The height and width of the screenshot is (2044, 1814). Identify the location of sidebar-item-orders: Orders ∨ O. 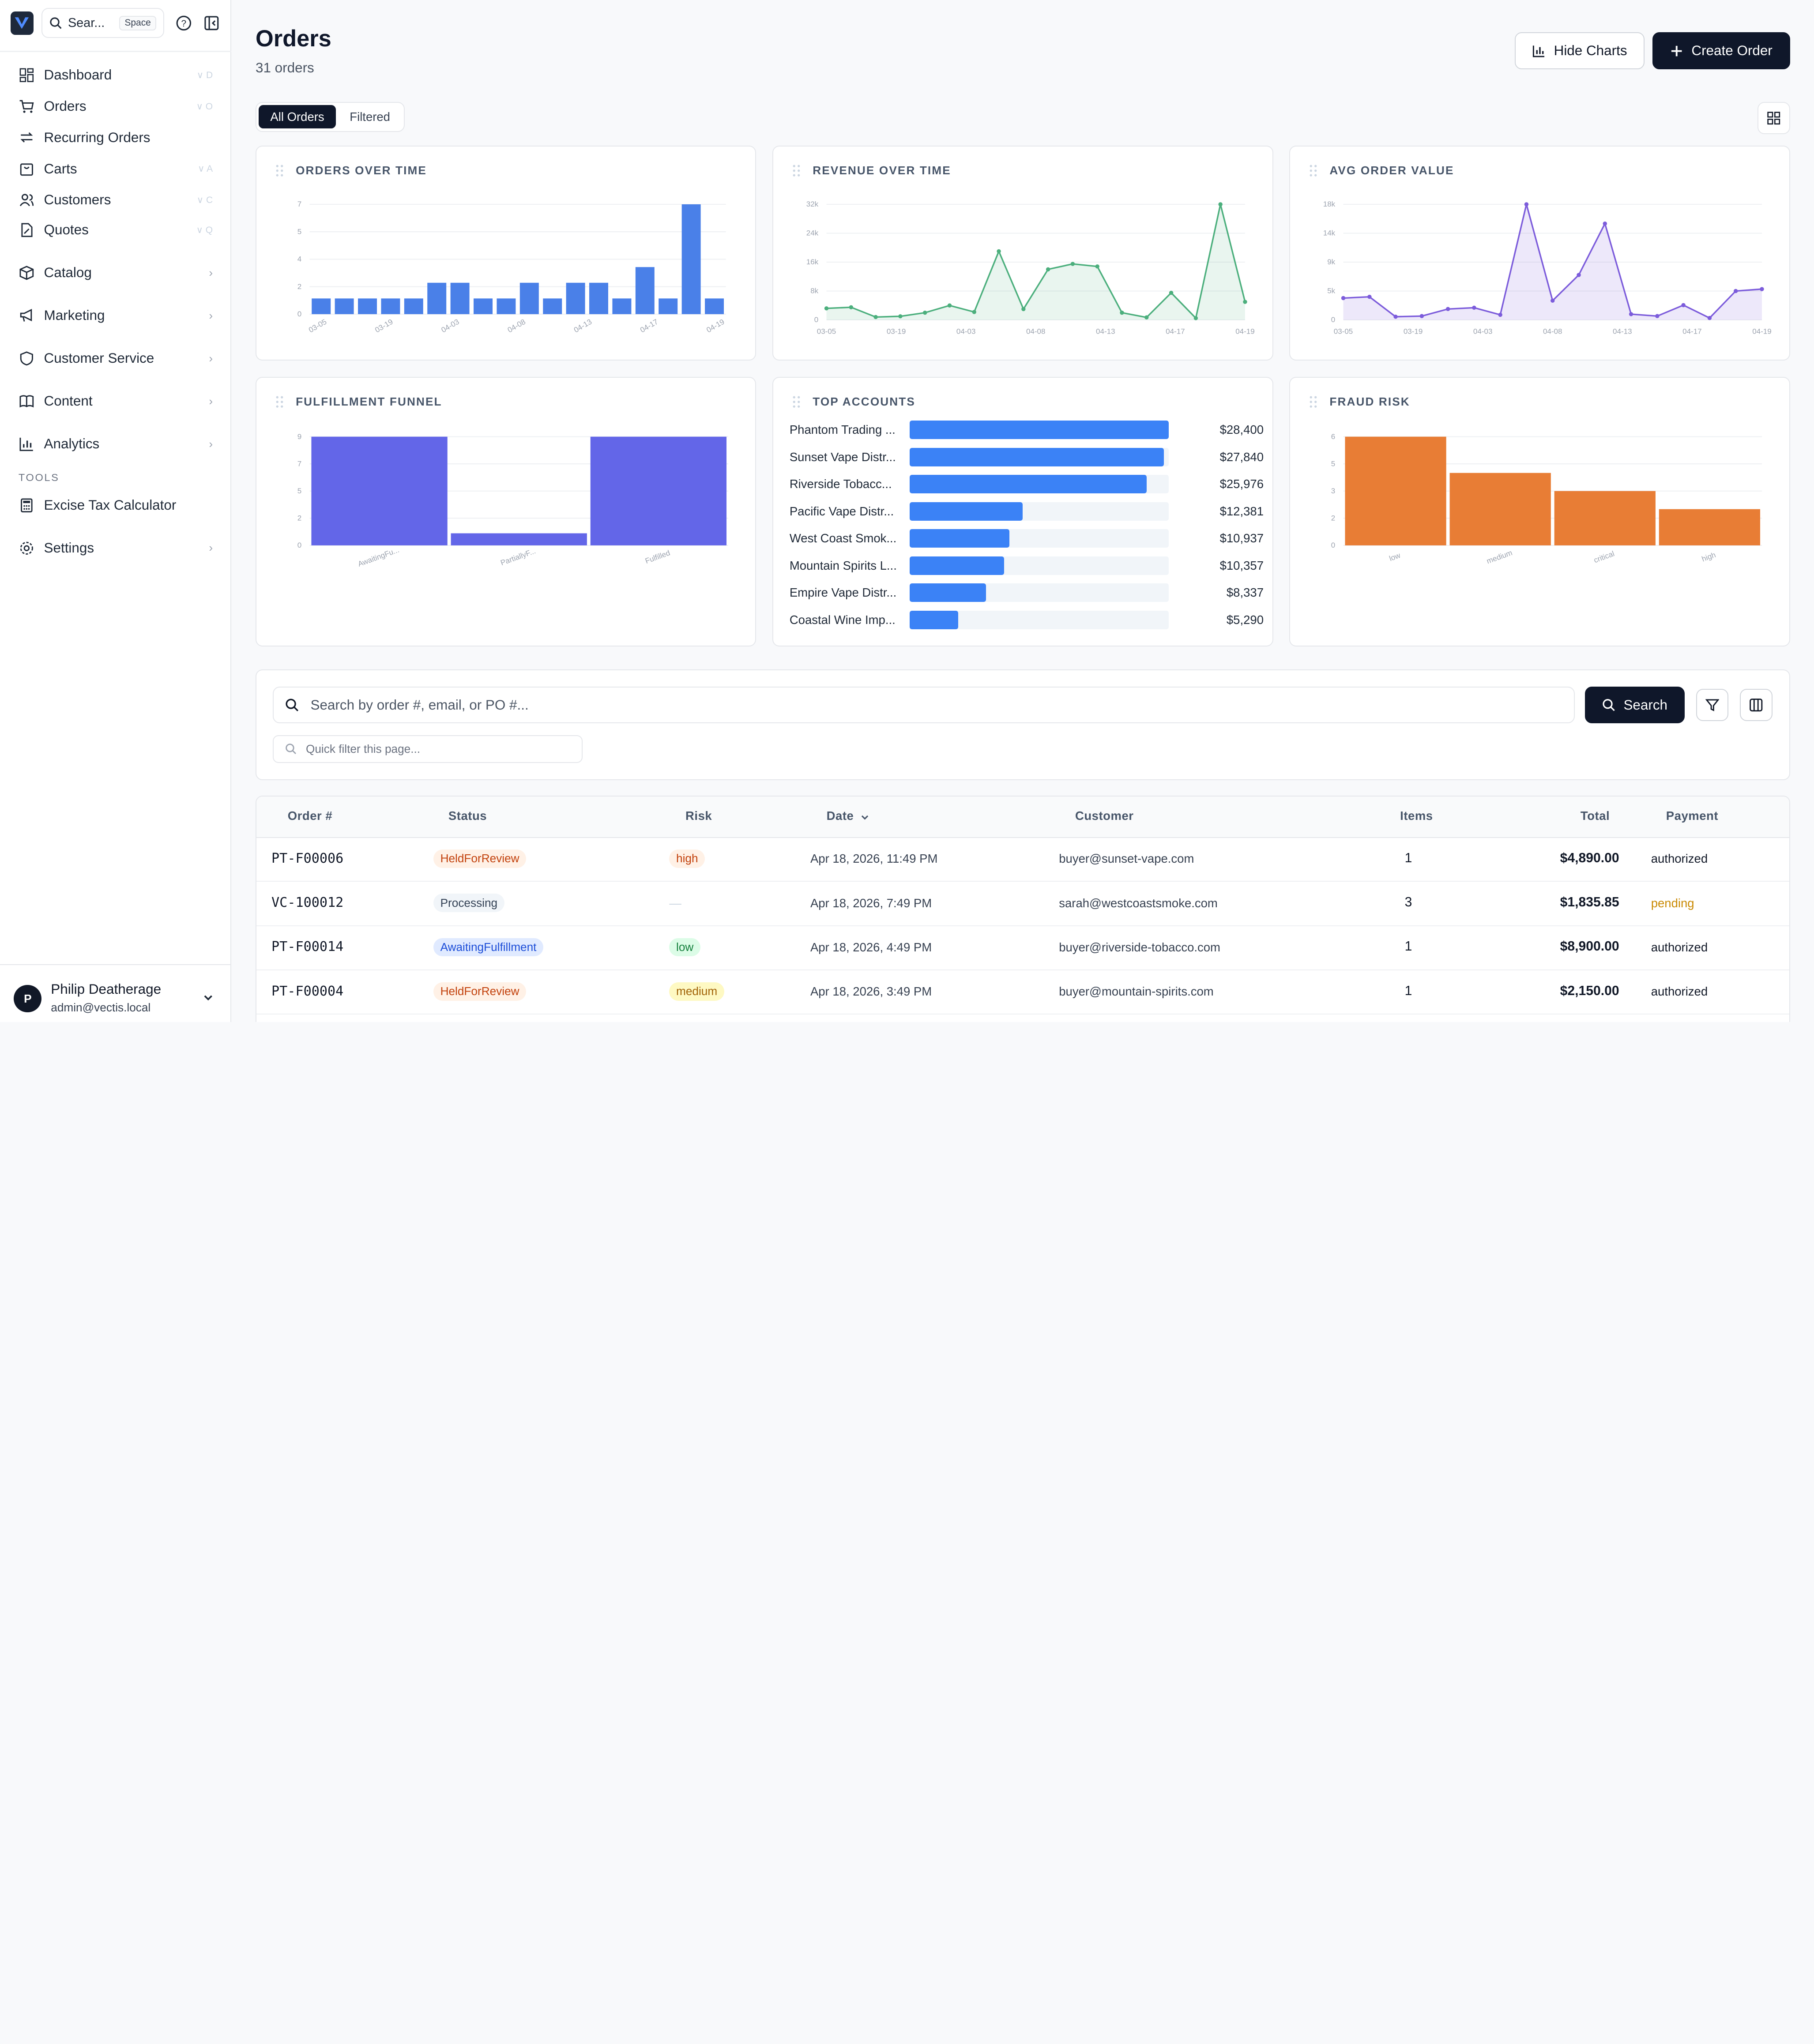
(115, 106).